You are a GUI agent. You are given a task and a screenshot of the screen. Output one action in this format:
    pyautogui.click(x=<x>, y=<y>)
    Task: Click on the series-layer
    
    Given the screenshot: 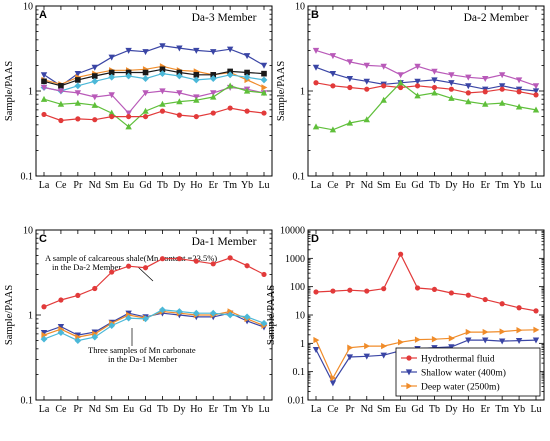 What is the action you would take?
    pyautogui.click(x=154, y=299)
    